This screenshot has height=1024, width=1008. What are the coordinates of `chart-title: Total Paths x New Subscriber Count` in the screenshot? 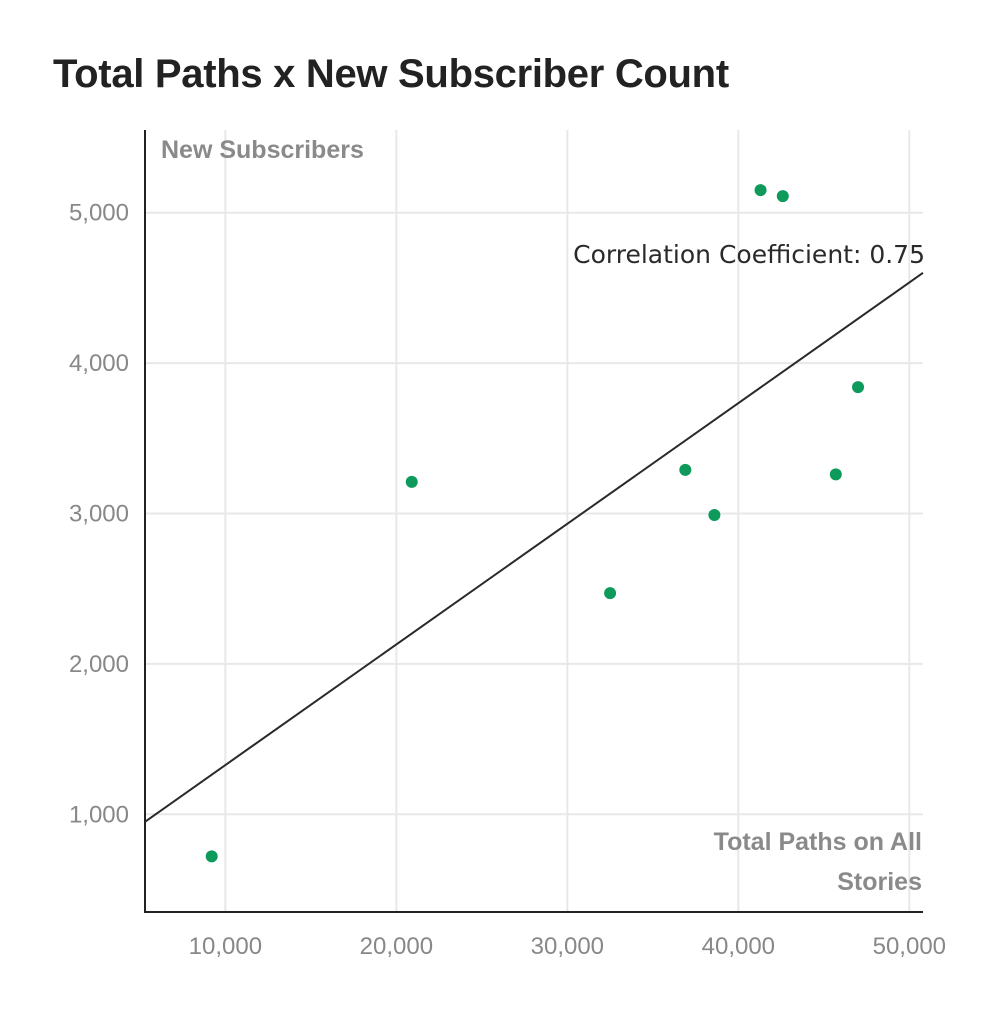 It's located at (391, 74).